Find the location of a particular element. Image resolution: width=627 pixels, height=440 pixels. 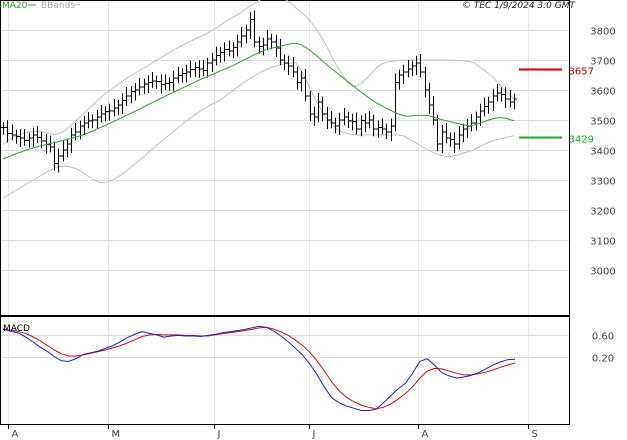

price-tick-label: 3100 is located at coordinates (602, 242).